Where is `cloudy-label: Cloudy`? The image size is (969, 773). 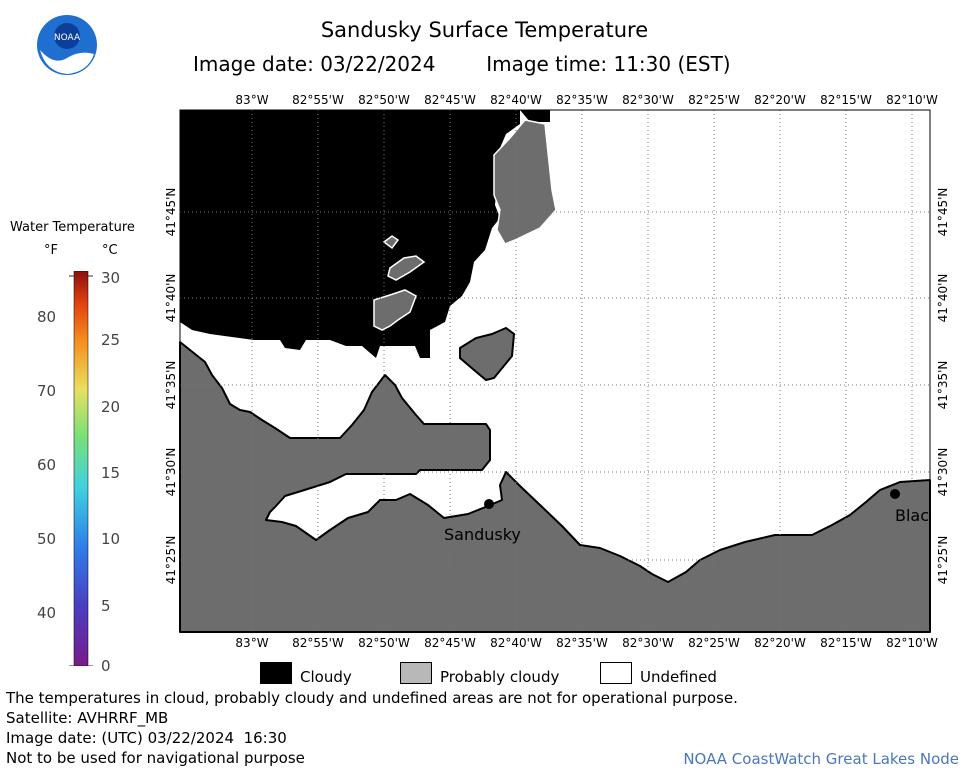
cloudy-label: Cloudy is located at coordinates (326, 677).